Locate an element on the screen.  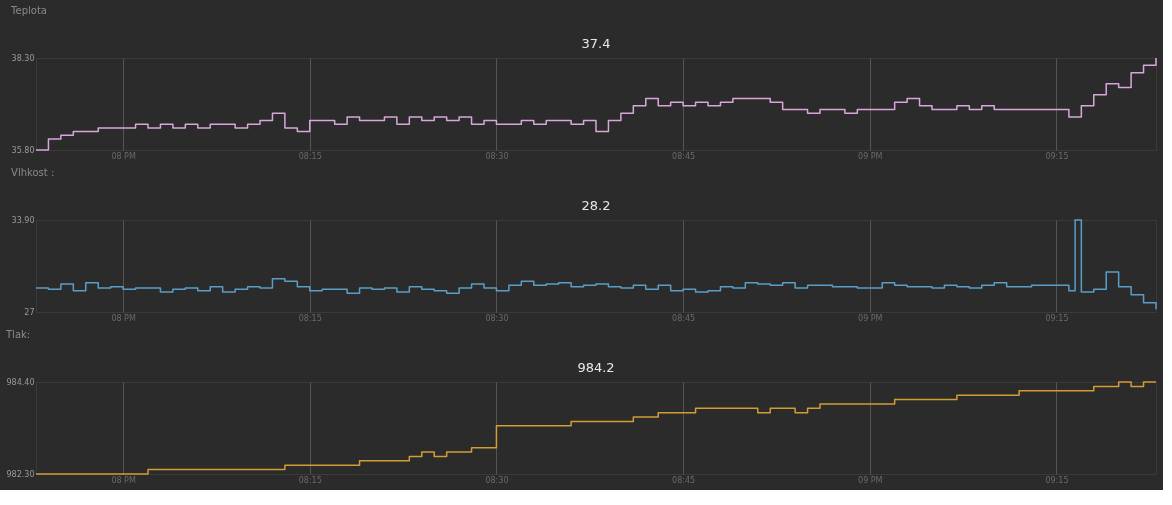
chart-title: Vlhkost : is located at coordinates (33, 172).